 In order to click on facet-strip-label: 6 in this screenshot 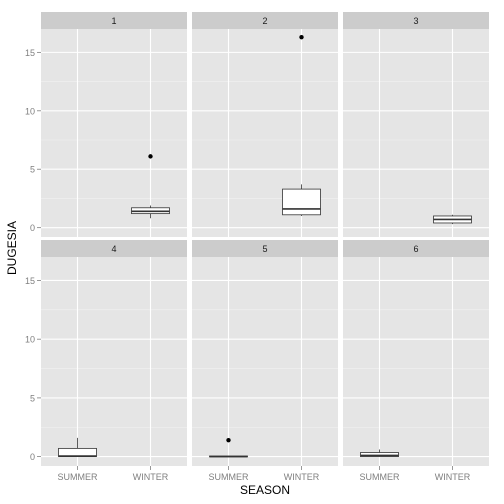, I will do `click(415, 249)`.